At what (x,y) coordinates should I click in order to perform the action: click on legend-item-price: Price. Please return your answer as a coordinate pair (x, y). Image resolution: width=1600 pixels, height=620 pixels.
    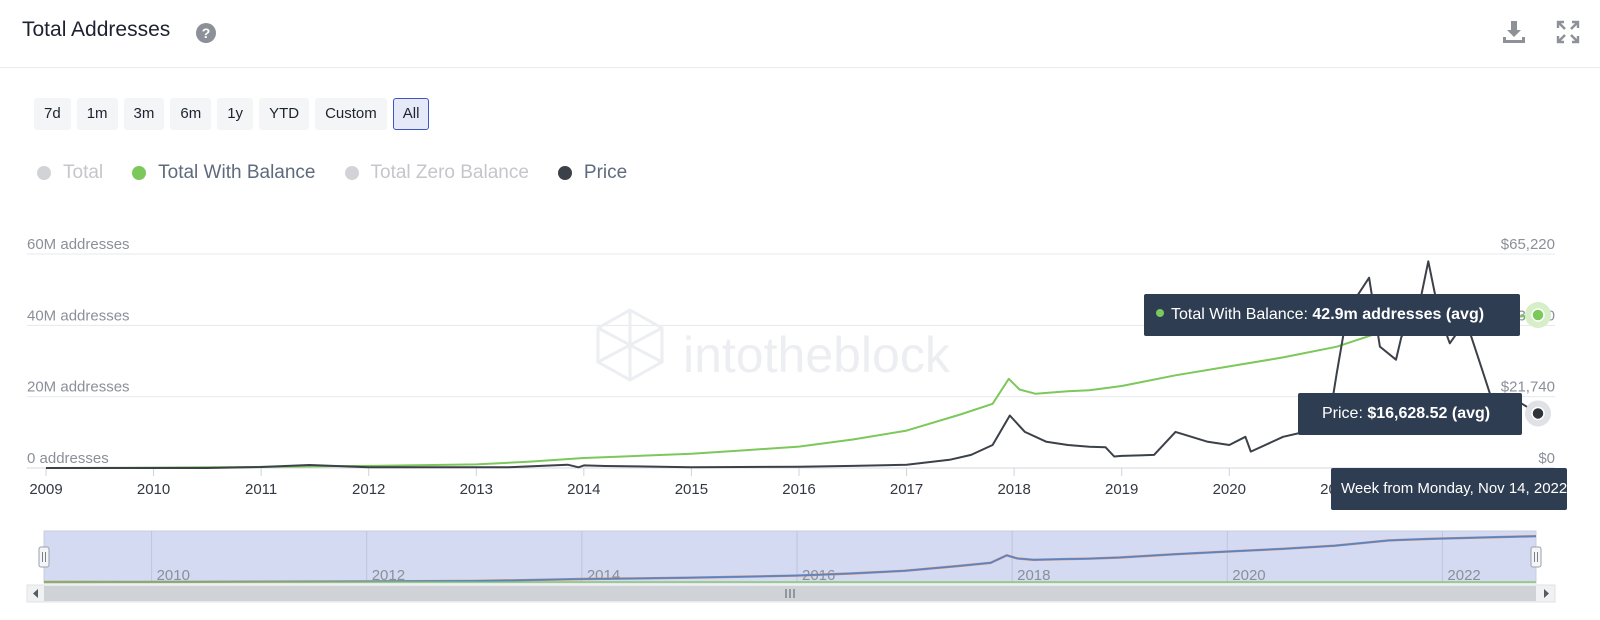
    Looking at the image, I should click on (592, 173).